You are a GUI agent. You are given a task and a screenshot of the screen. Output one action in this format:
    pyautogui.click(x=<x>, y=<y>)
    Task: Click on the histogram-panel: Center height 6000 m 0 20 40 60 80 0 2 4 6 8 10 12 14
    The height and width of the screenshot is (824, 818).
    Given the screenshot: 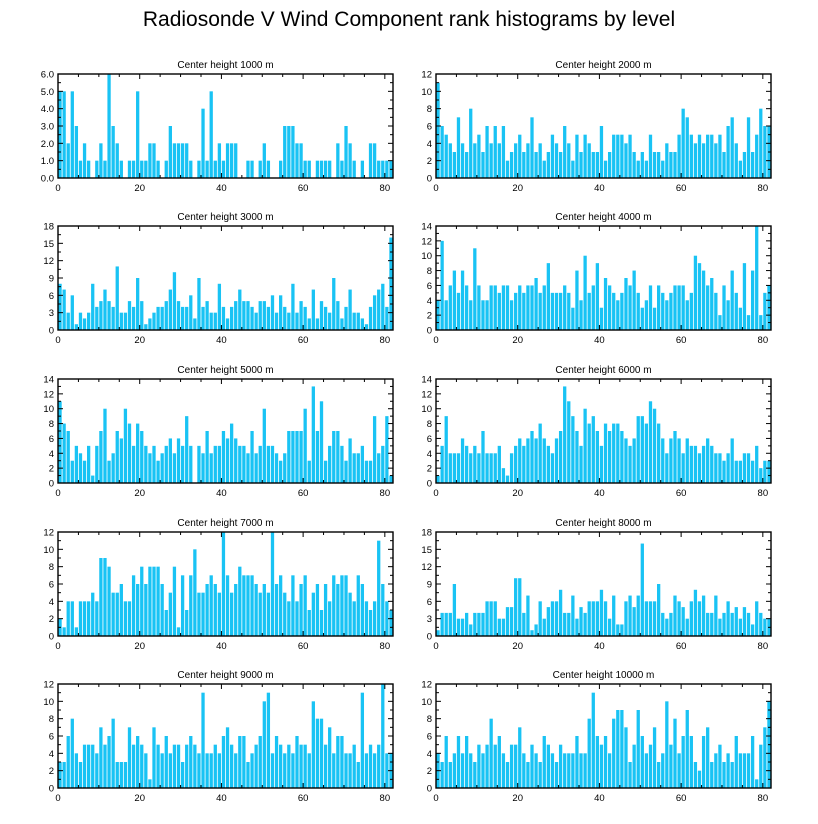 What is the action you would take?
    pyautogui.click(x=596, y=432)
    